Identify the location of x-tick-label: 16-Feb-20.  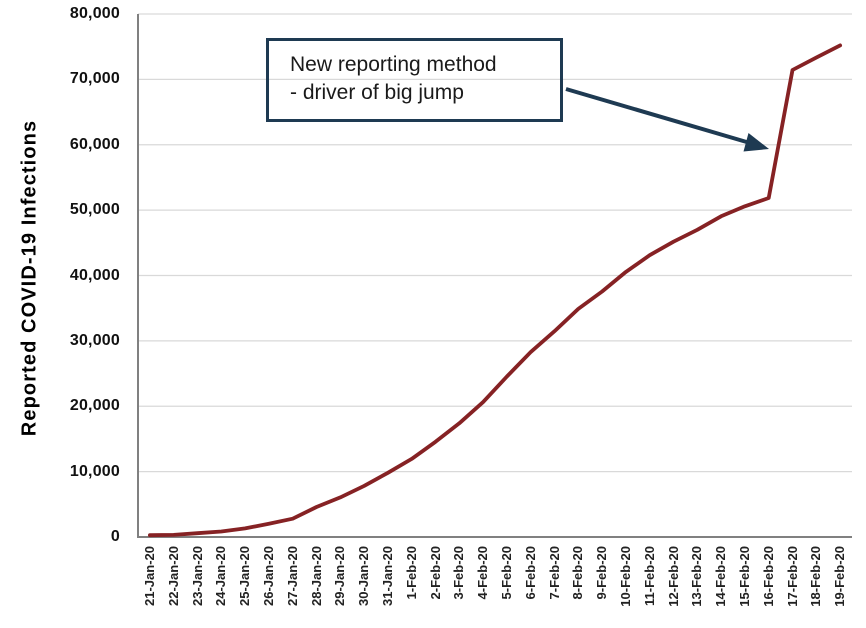
(768, 576).